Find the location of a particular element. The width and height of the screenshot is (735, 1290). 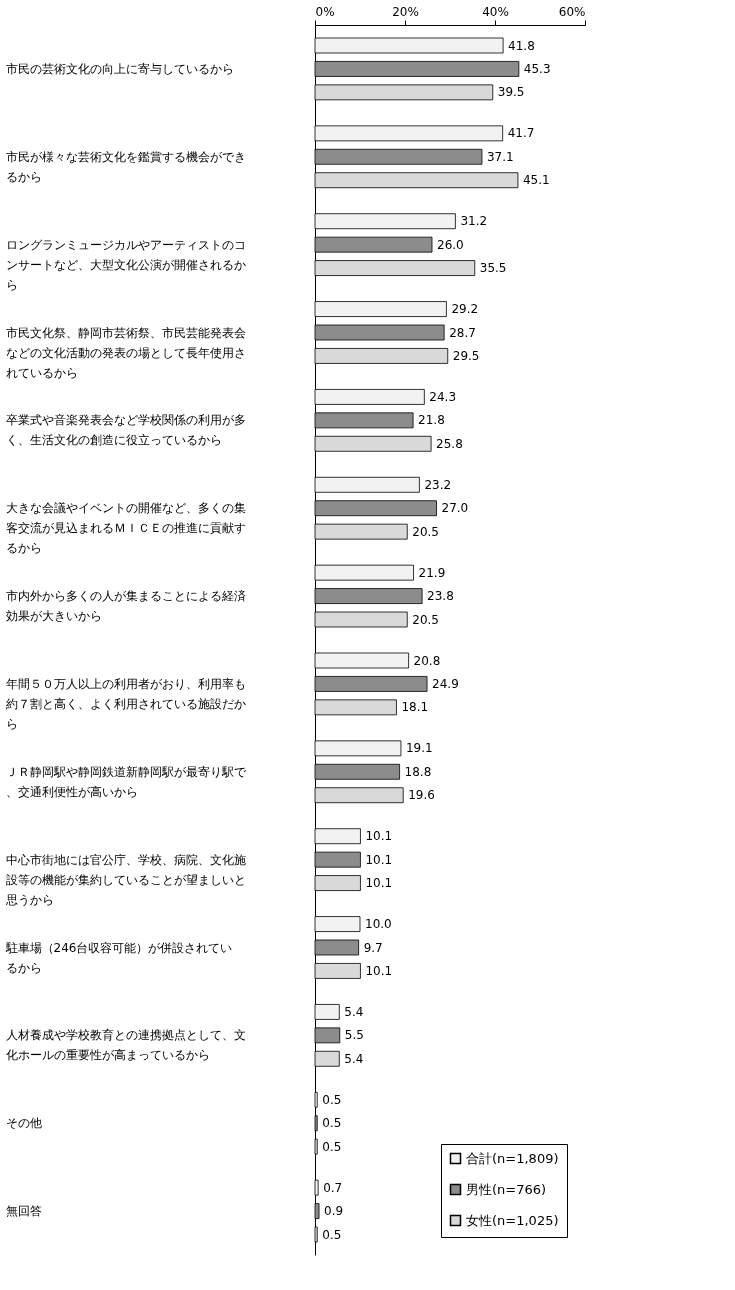

data-label: 41.8 is located at coordinates (521, 45).